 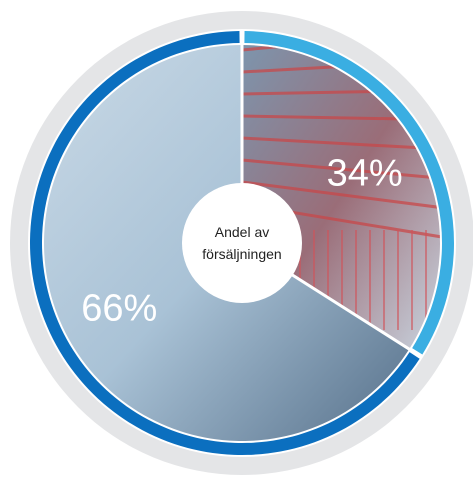 I want to click on center-label: Andel av försäljningen, so click(x=242, y=243).